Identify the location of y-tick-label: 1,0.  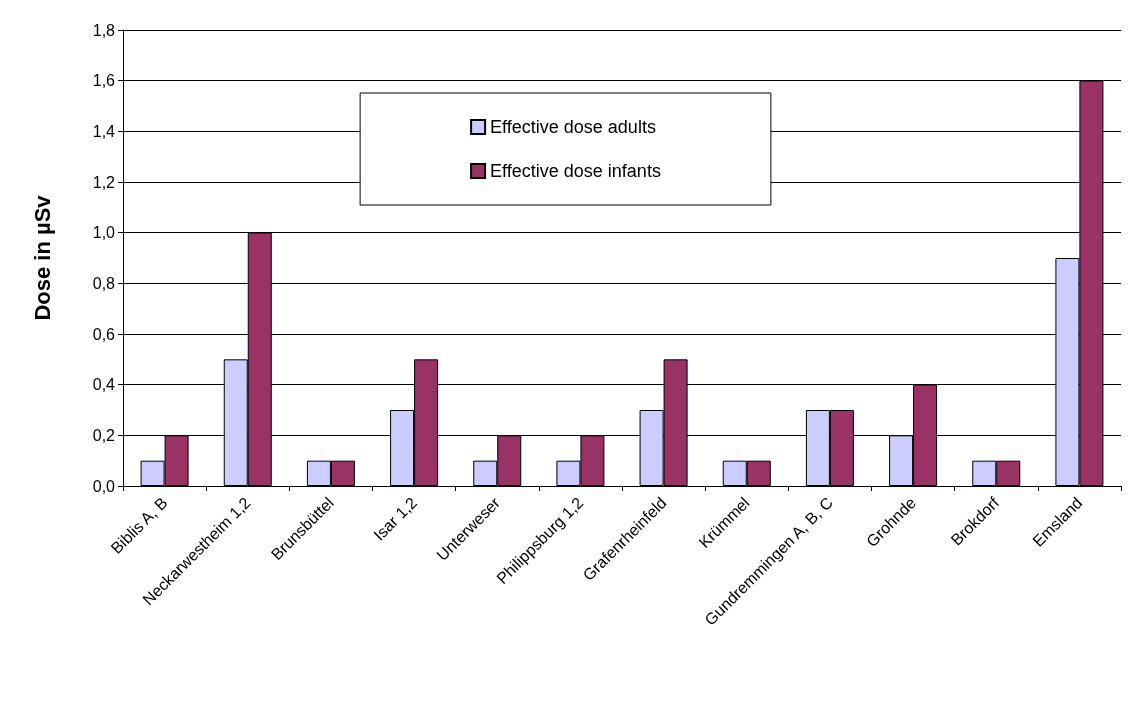
(104, 233).